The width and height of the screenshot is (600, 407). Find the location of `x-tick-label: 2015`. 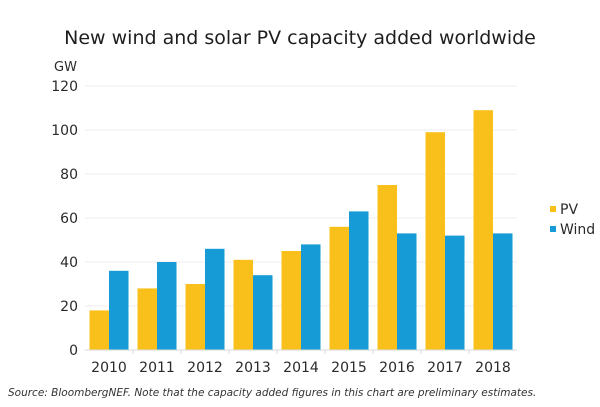

x-tick-label: 2015 is located at coordinates (349, 368).